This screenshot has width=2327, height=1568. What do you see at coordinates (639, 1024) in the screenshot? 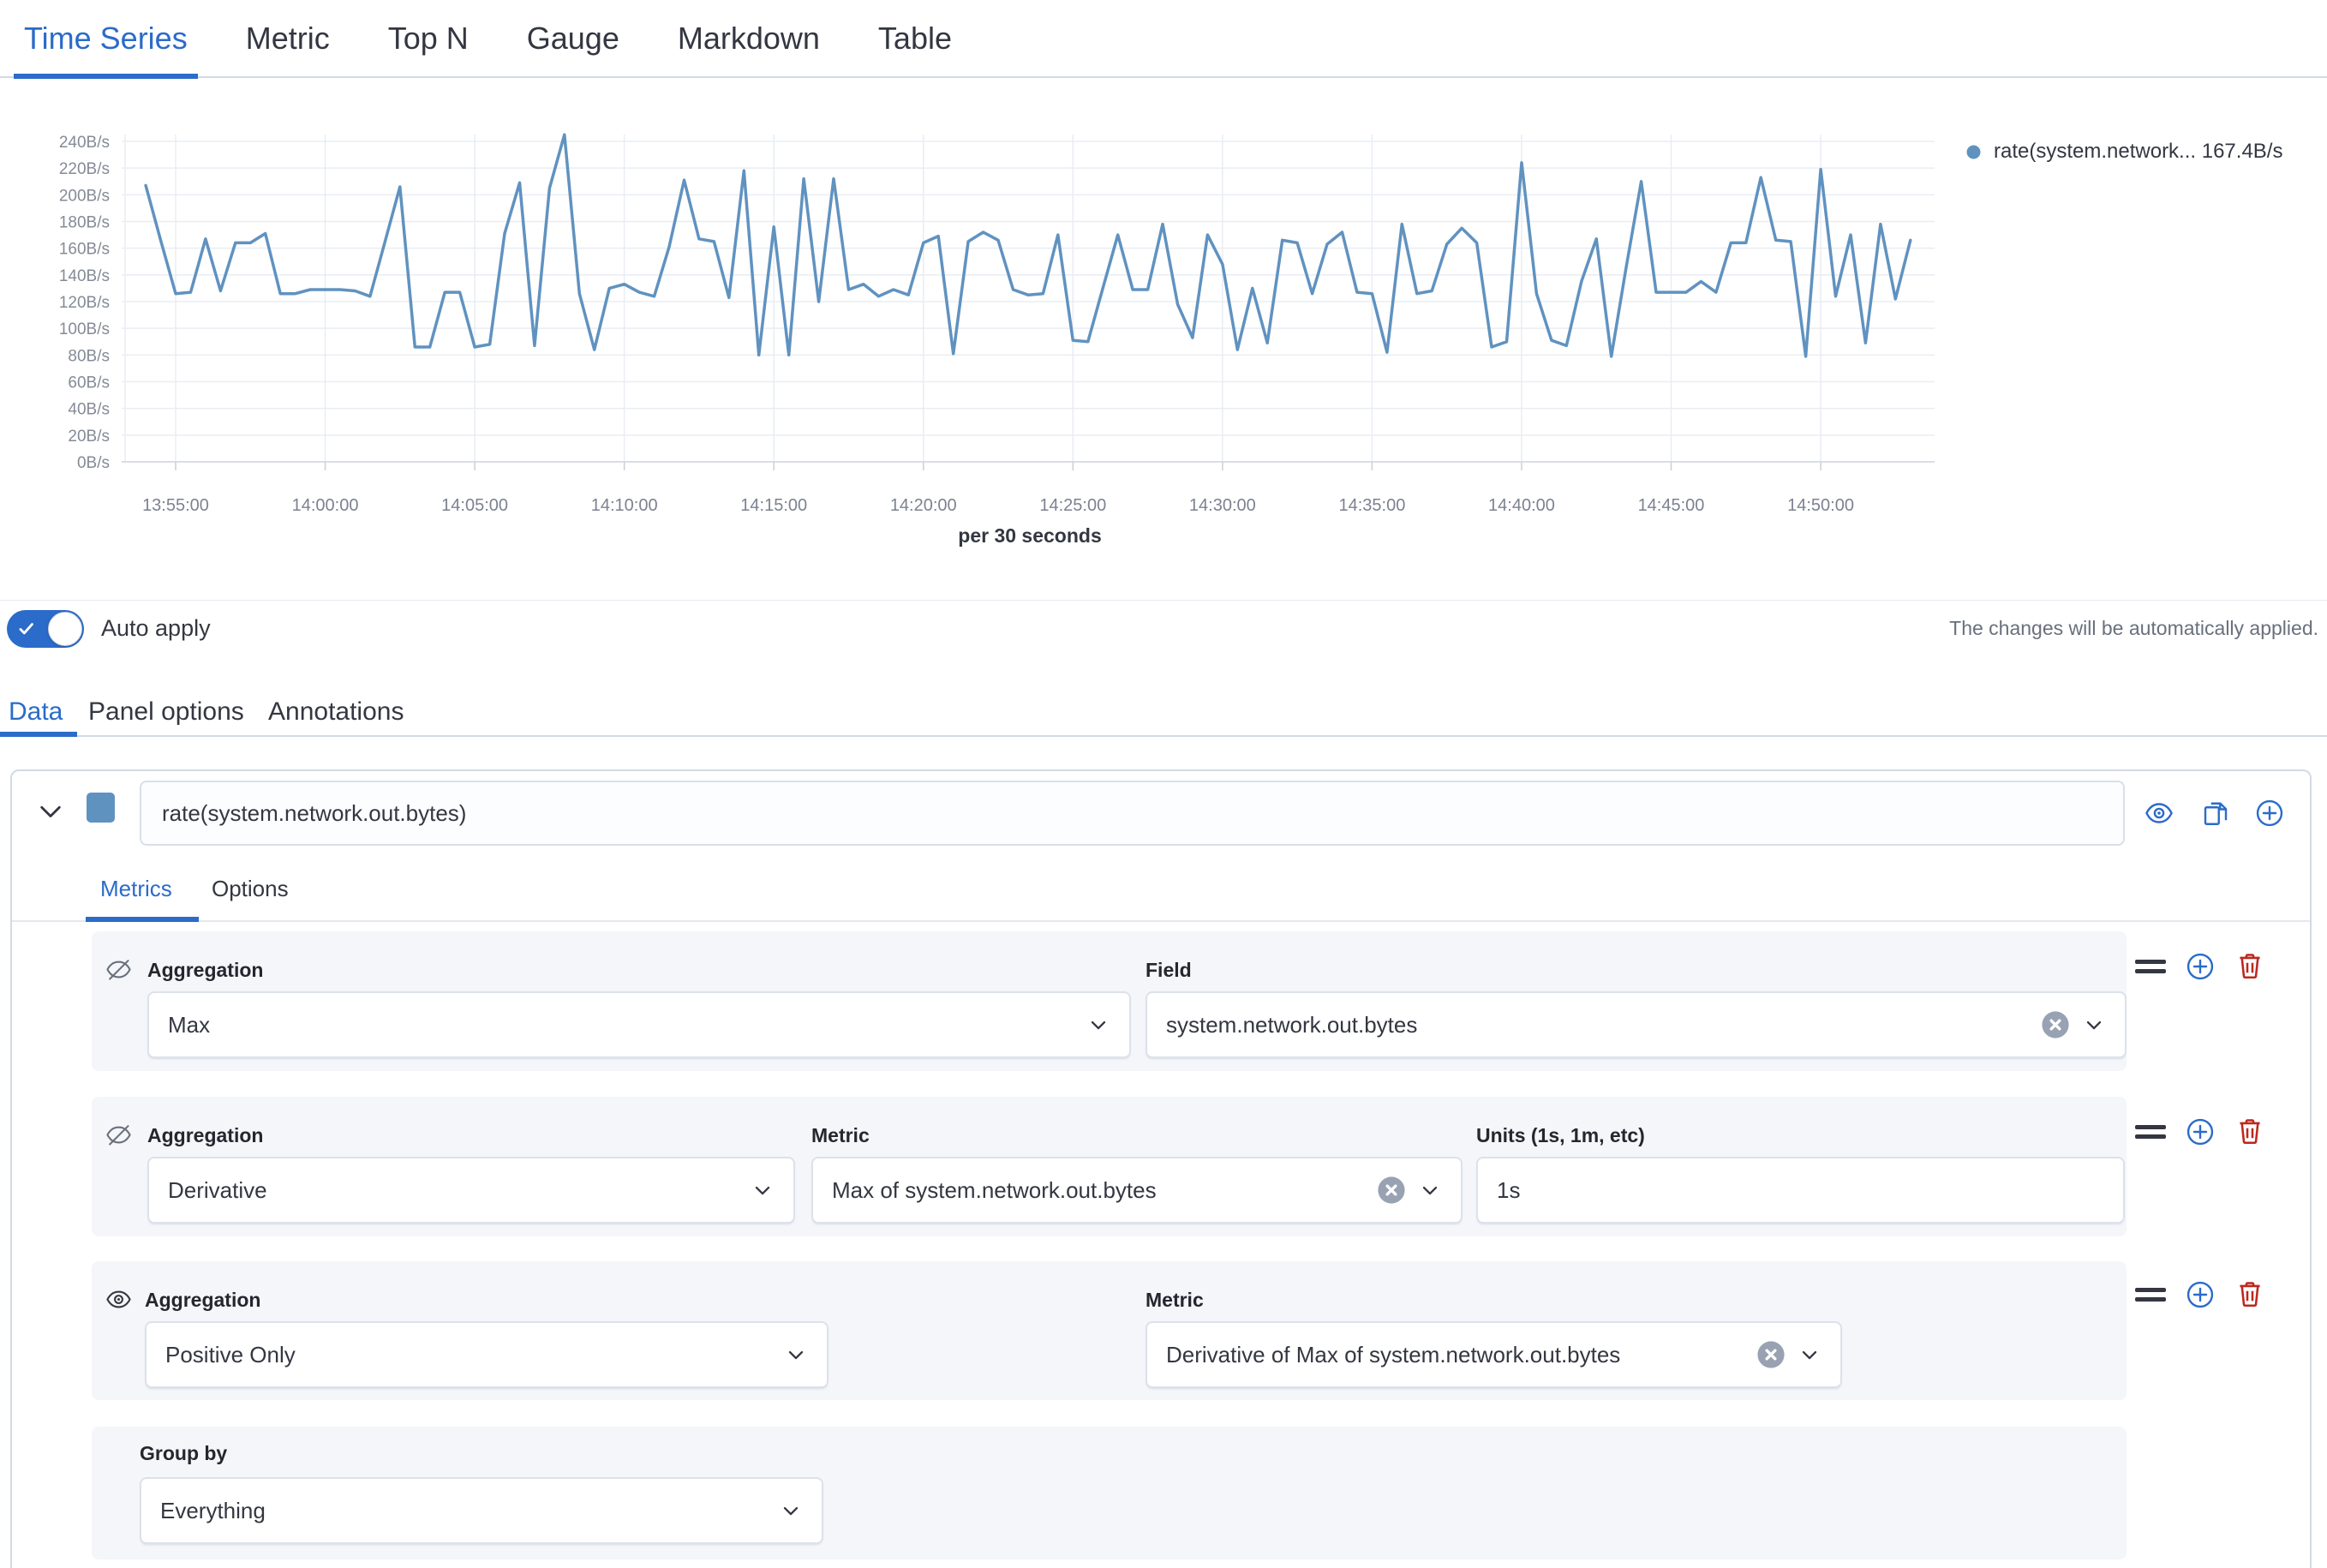
I see `aggregation-select: Max` at bounding box center [639, 1024].